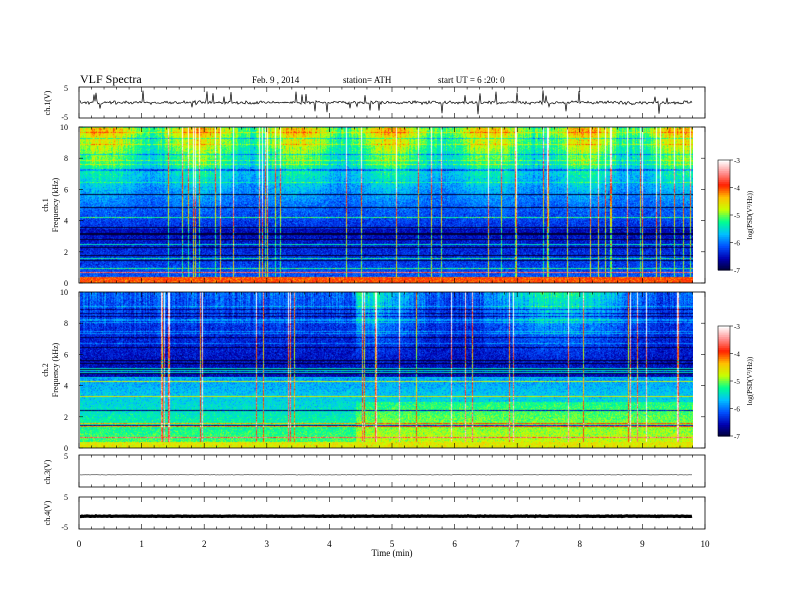 This screenshot has height=612, width=792. I want to click on ylabel-ch3-v: ch.3(V), so click(47, 471).